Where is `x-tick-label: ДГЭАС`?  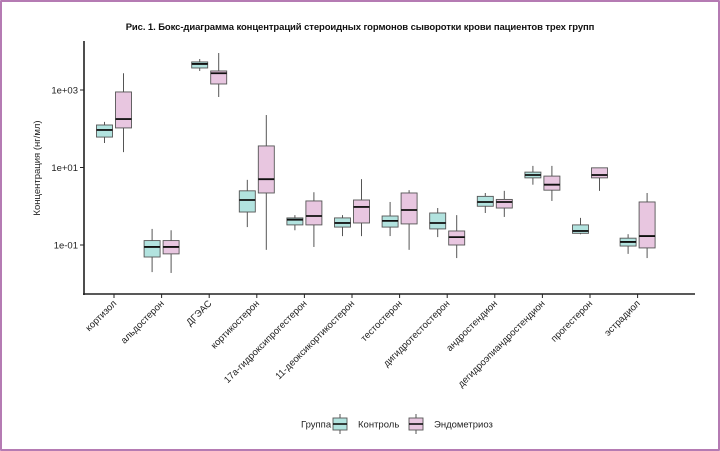
x-tick-label: ДГЭАС is located at coordinates (199, 313).